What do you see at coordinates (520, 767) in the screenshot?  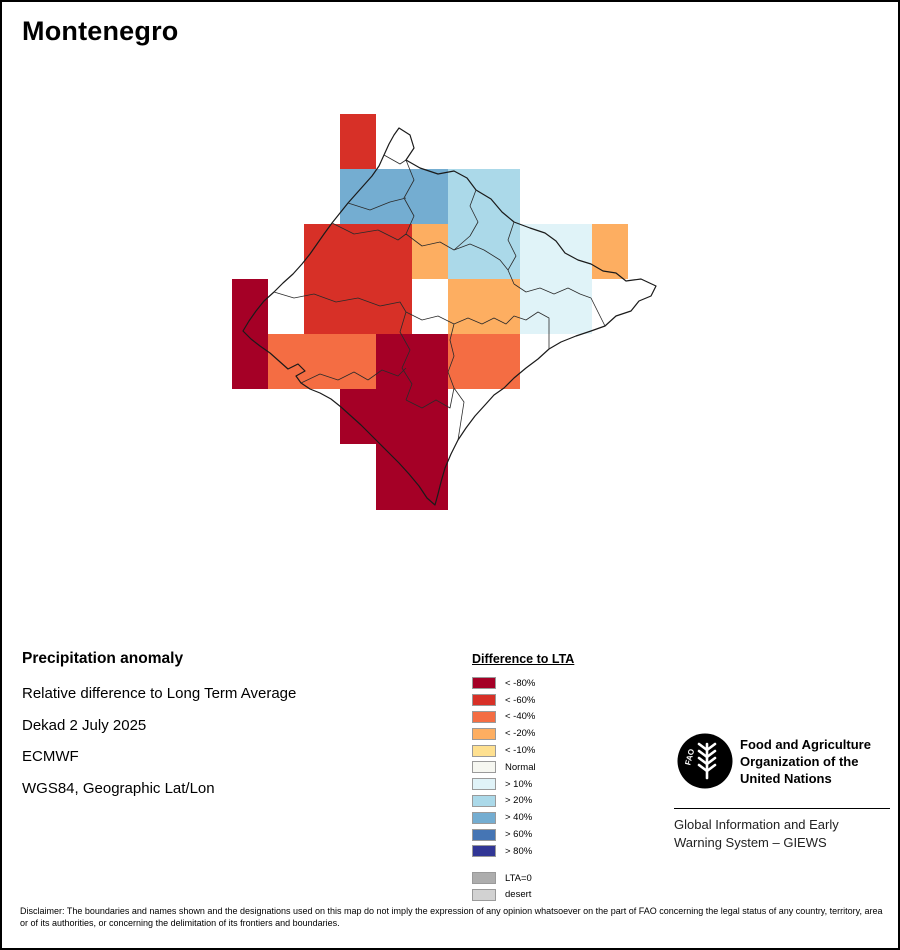 I see `legend-label: Normal` at bounding box center [520, 767].